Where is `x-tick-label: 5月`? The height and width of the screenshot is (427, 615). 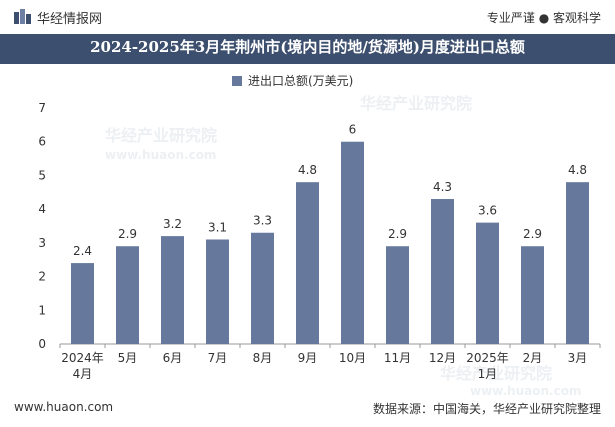
x-tick-label: 5月 is located at coordinates (128, 358).